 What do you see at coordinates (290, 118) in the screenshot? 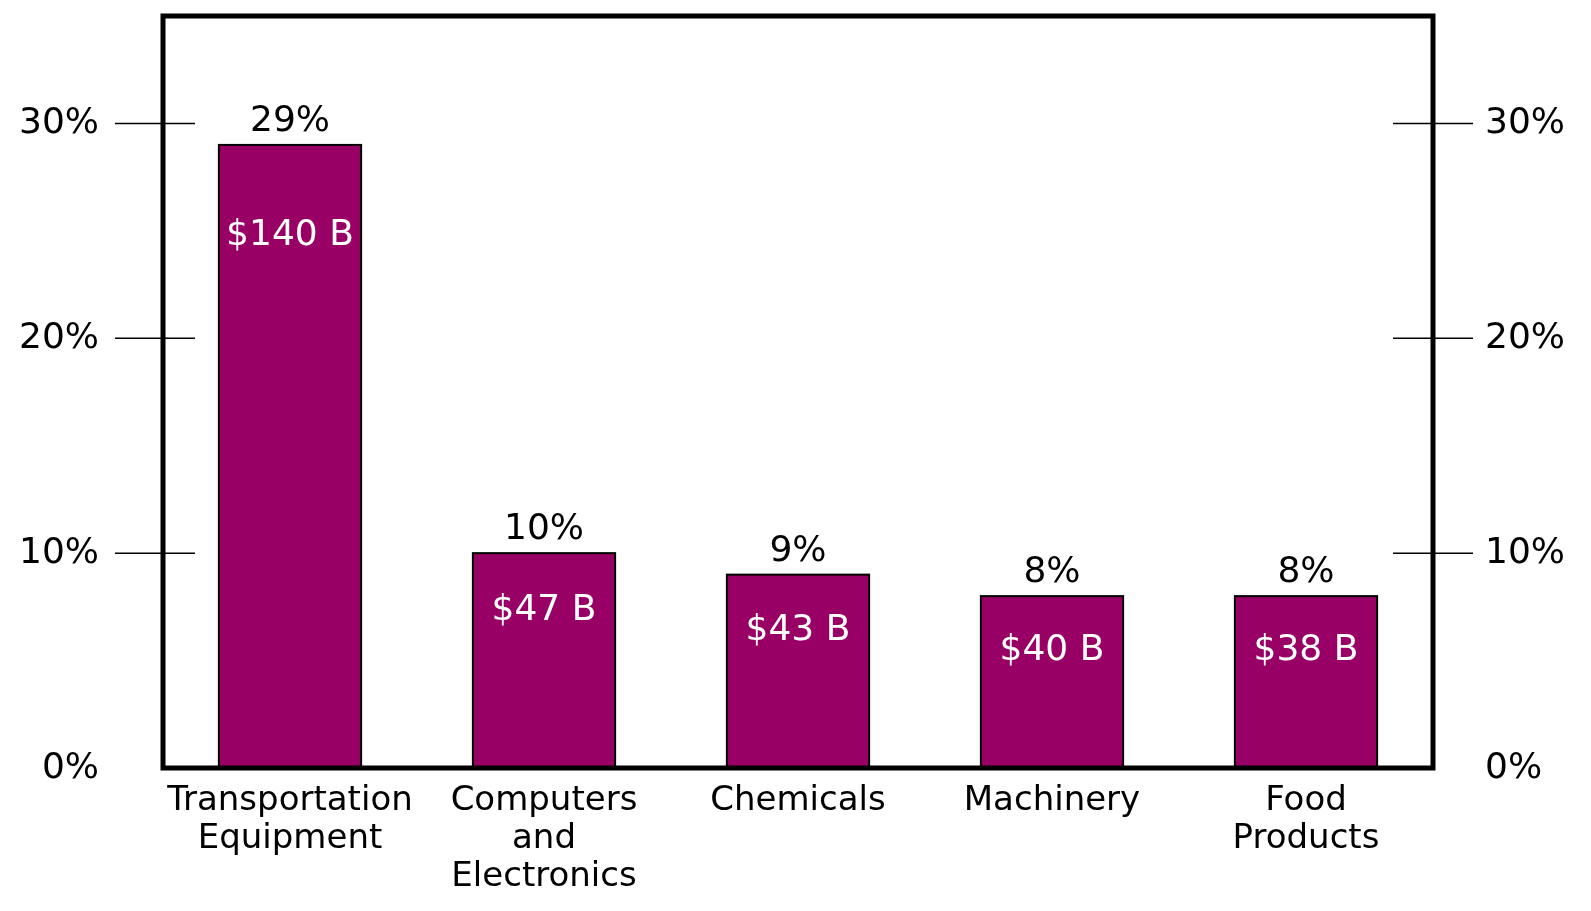
I see `data-label: 29%` at bounding box center [290, 118].